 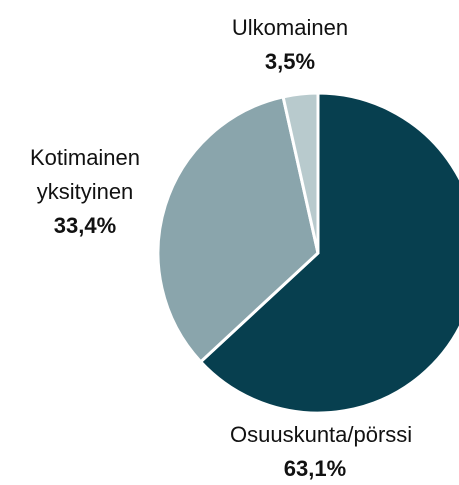 What do you see at coordinates (315, 468) in the screenshot?
I see `value-label: 63,1%` at bounding box center [315, 468].